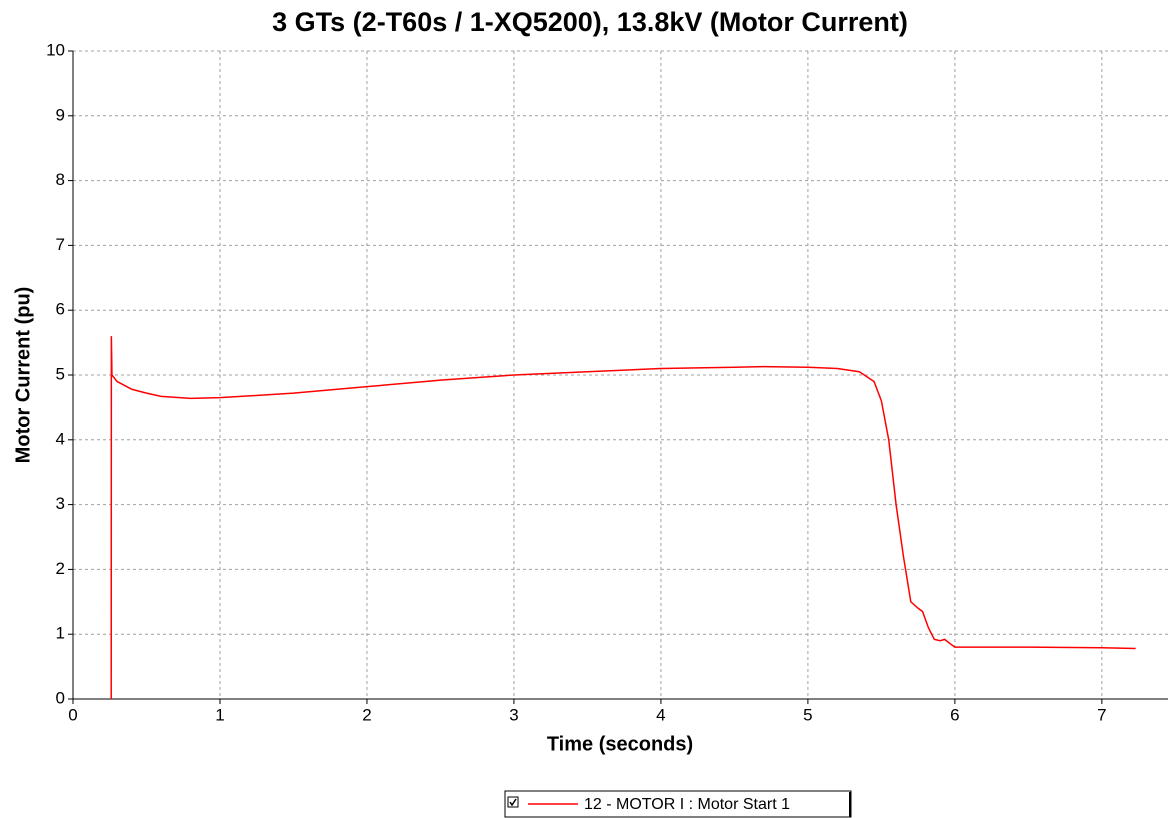 The image size is (1169, 818). Describe the element at coordinates (1101, 714) in the screenshot. I see `x-tick-label: 7` at that location.